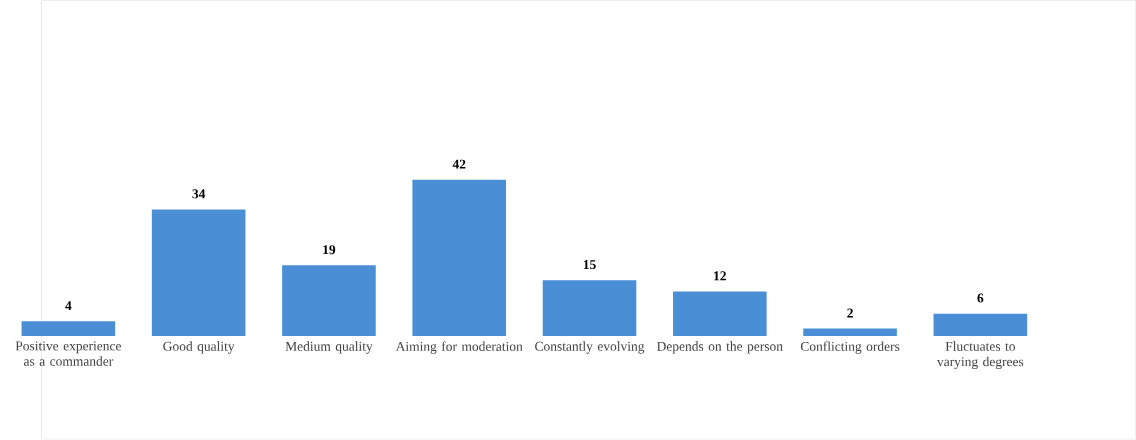  I want to click on x-tick-label: Conflicting orders, so click(850, 348).